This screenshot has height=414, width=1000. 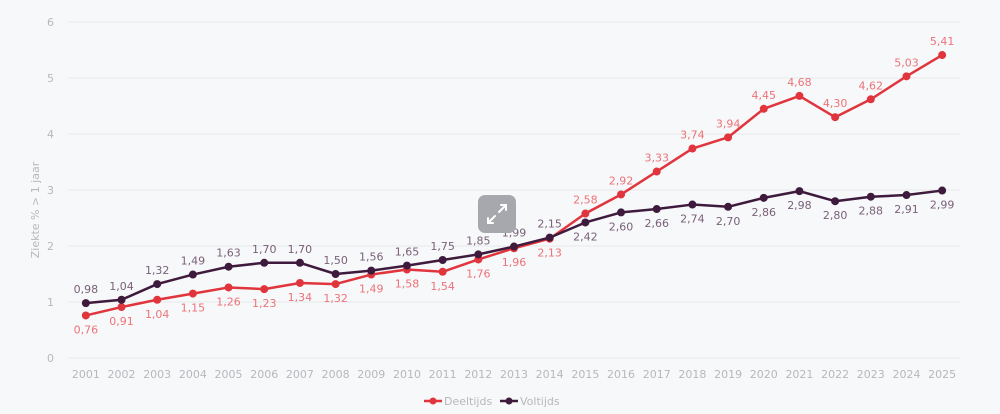 I want to click on data-label-deeltijds: 0,76, so click(x=86, y=329).